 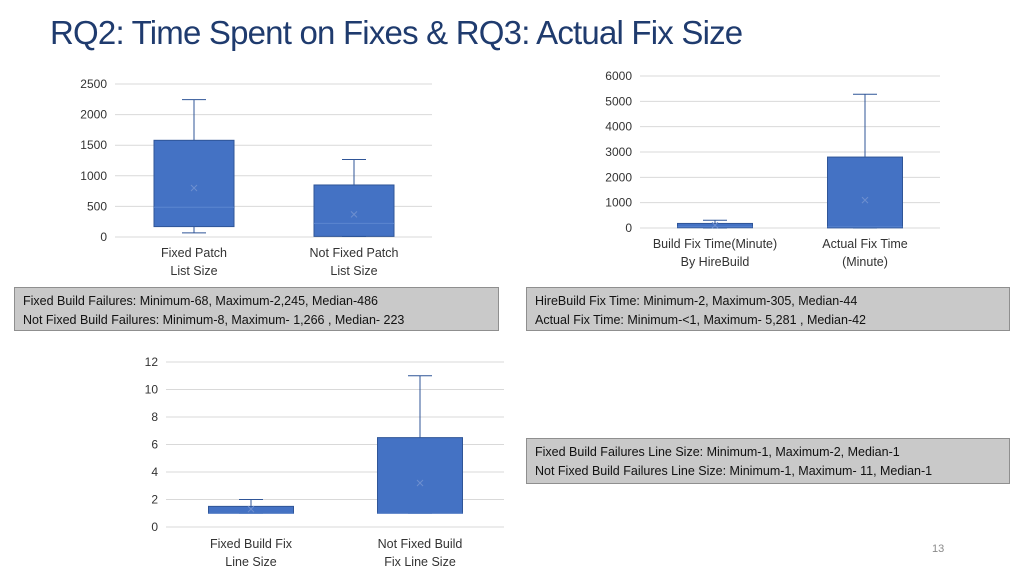 What do you see at coordinates (250, 562) in the screenshot?
I see `x-category-label: Line Size` at bounding box center [250, 562].